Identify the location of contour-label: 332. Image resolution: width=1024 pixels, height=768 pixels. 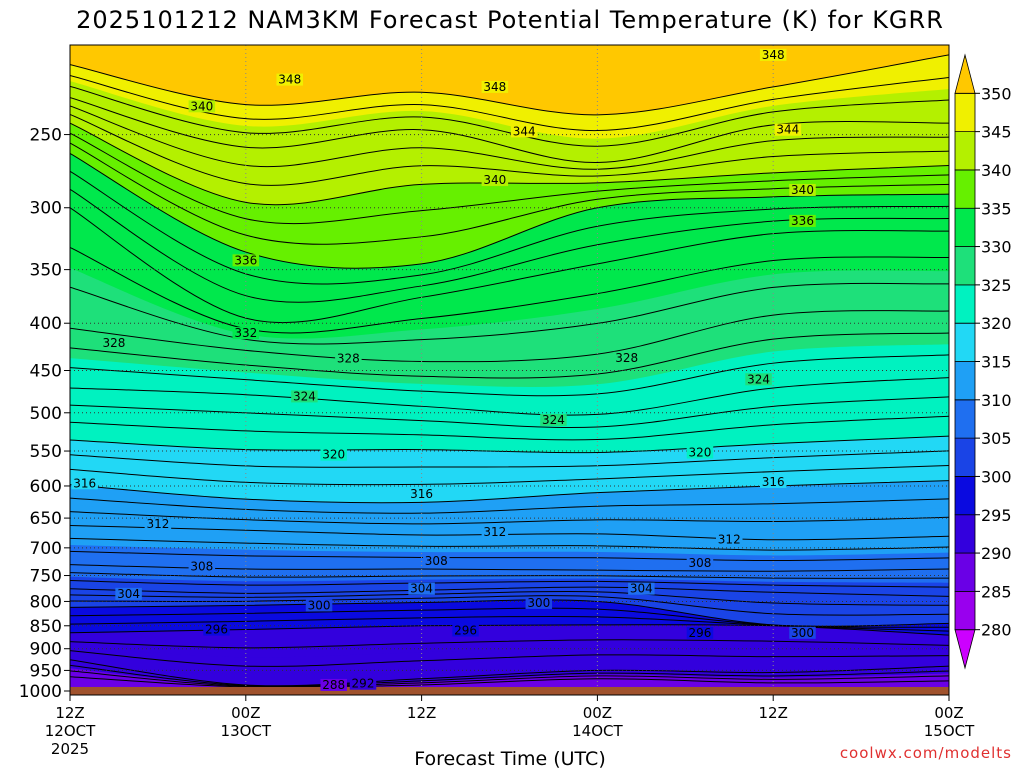
(245, 333).